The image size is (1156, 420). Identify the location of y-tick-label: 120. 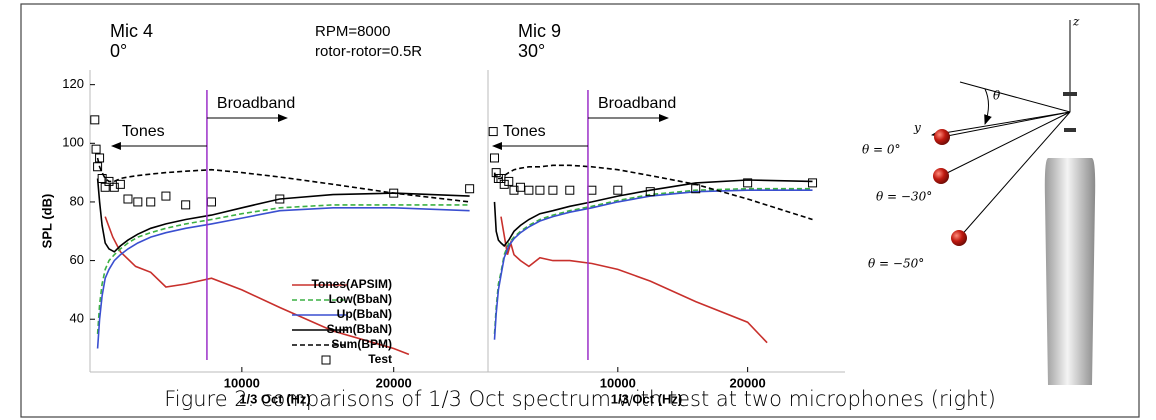
(73, 83).